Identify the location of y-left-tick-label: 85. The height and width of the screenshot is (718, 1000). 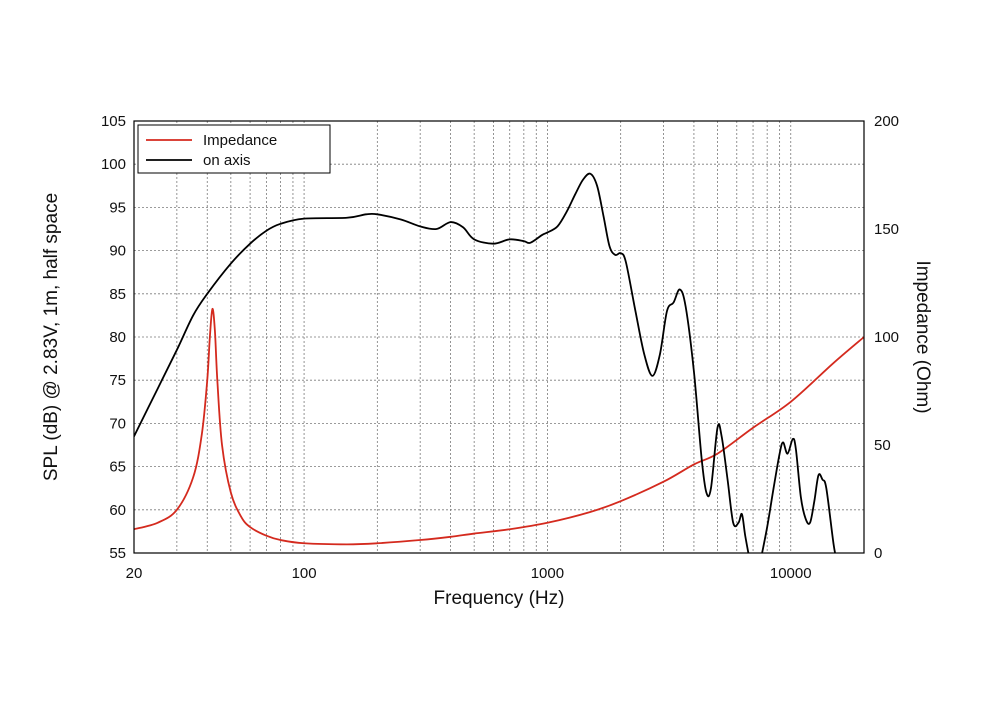
(117, 294).